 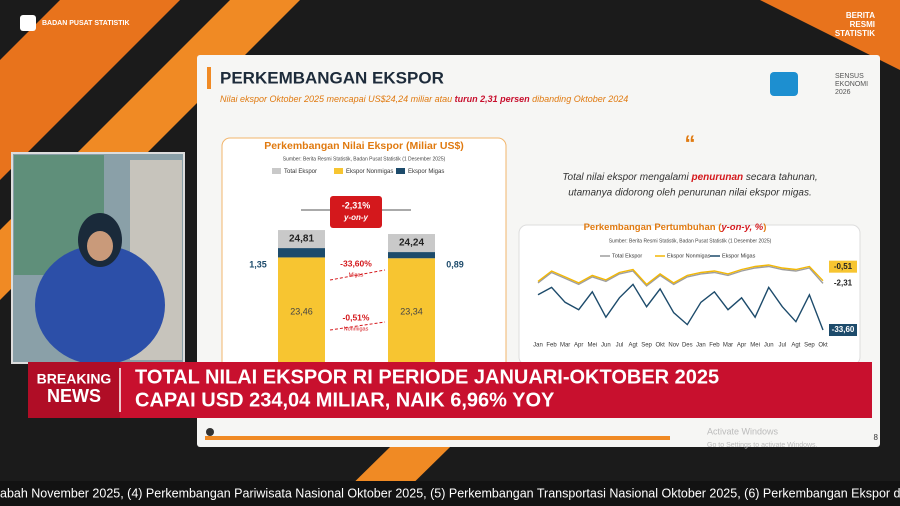 What do you see at coordinates (100, 246) in the screenshot?
I see `presenter-face` at bounding box center [100, 246].